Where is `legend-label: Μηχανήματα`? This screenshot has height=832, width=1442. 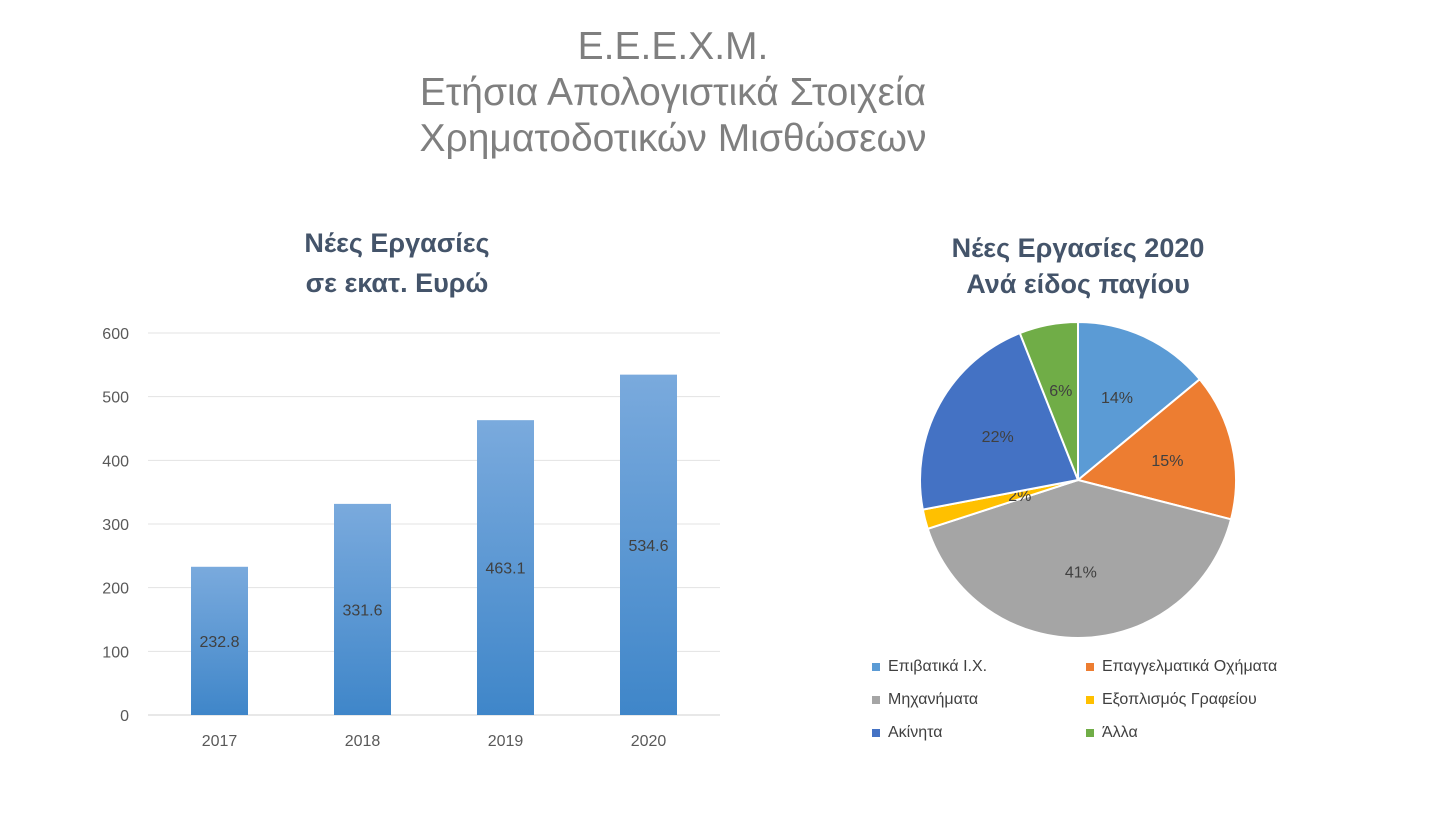
legend-label: Μηχανήματα is located at coordinates (933, 699).